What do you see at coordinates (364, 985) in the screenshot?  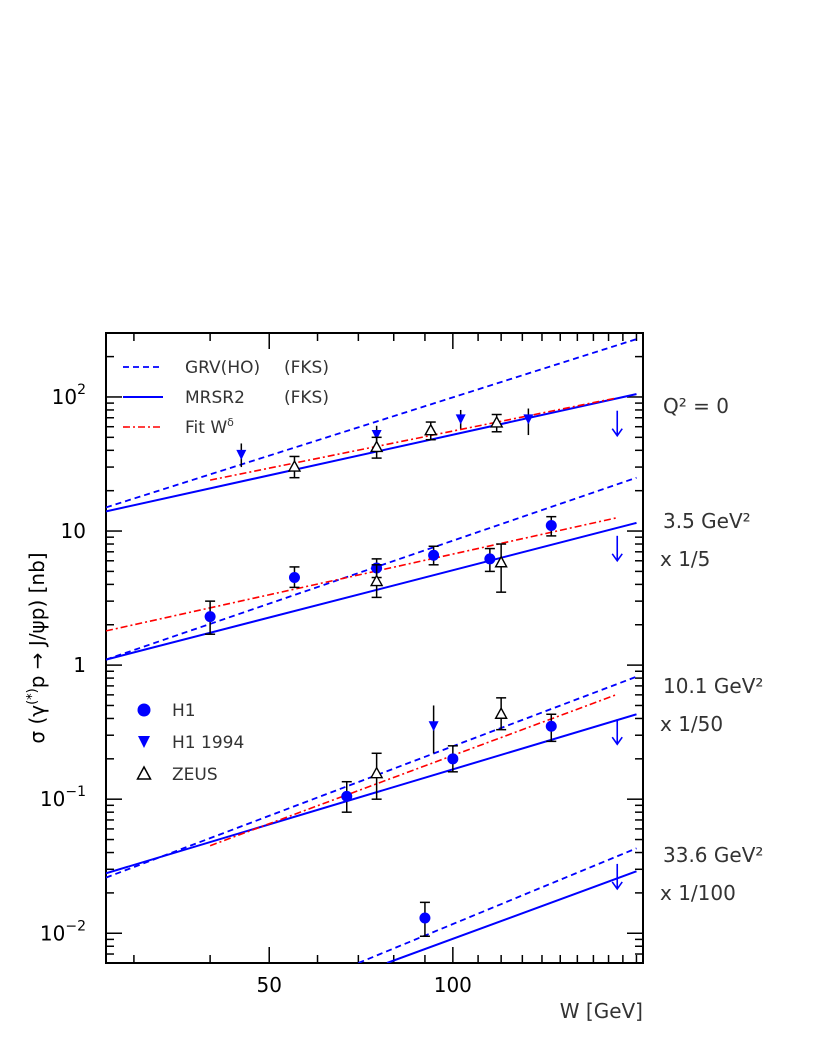 I see `x-tick-labels: 50 100` at bounding box center [364, 985].